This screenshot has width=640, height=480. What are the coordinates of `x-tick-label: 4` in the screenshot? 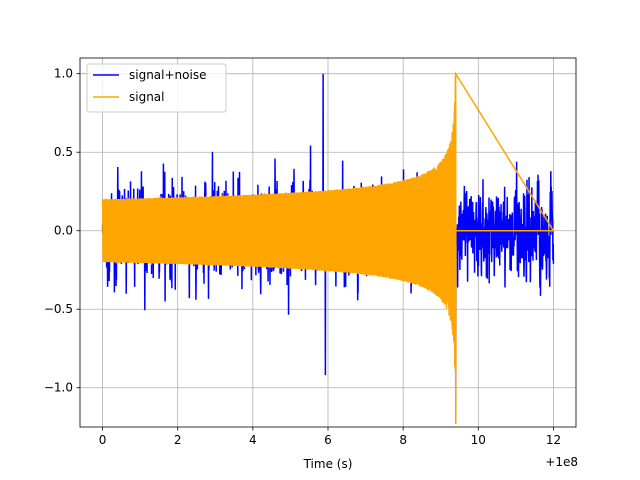 It's located at (253, 440).